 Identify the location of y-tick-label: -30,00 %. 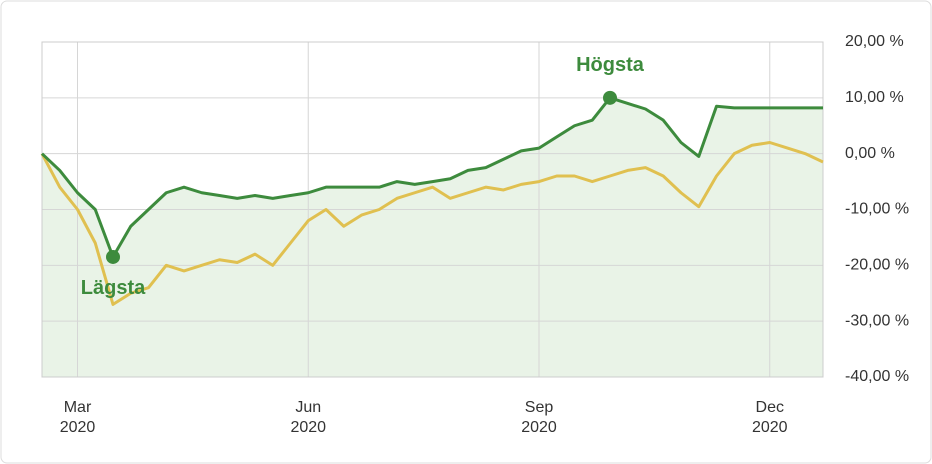
(877, 320).